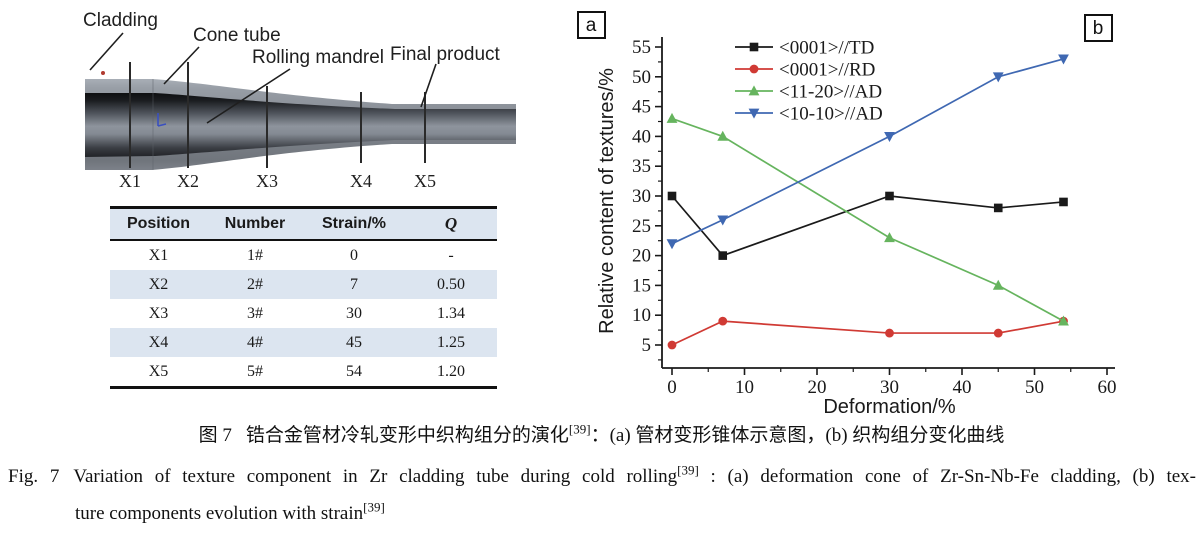 This screenshot has height=542, width=1203. Describe the element at coordinates (103, 73) in the screenshot. I see `cad-red-dot` at that location.